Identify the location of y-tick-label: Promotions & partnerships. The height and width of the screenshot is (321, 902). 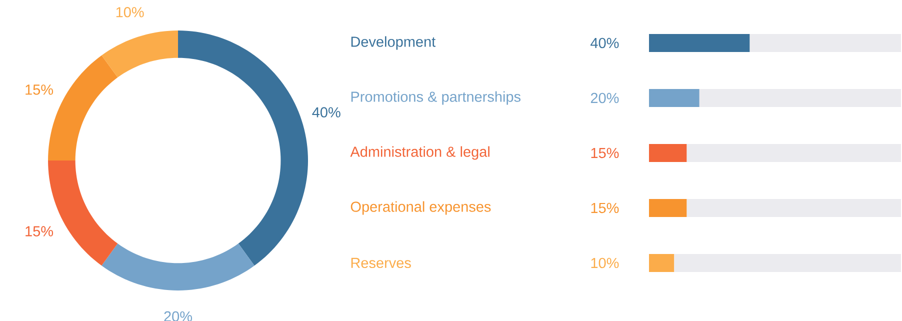
(435, 98).